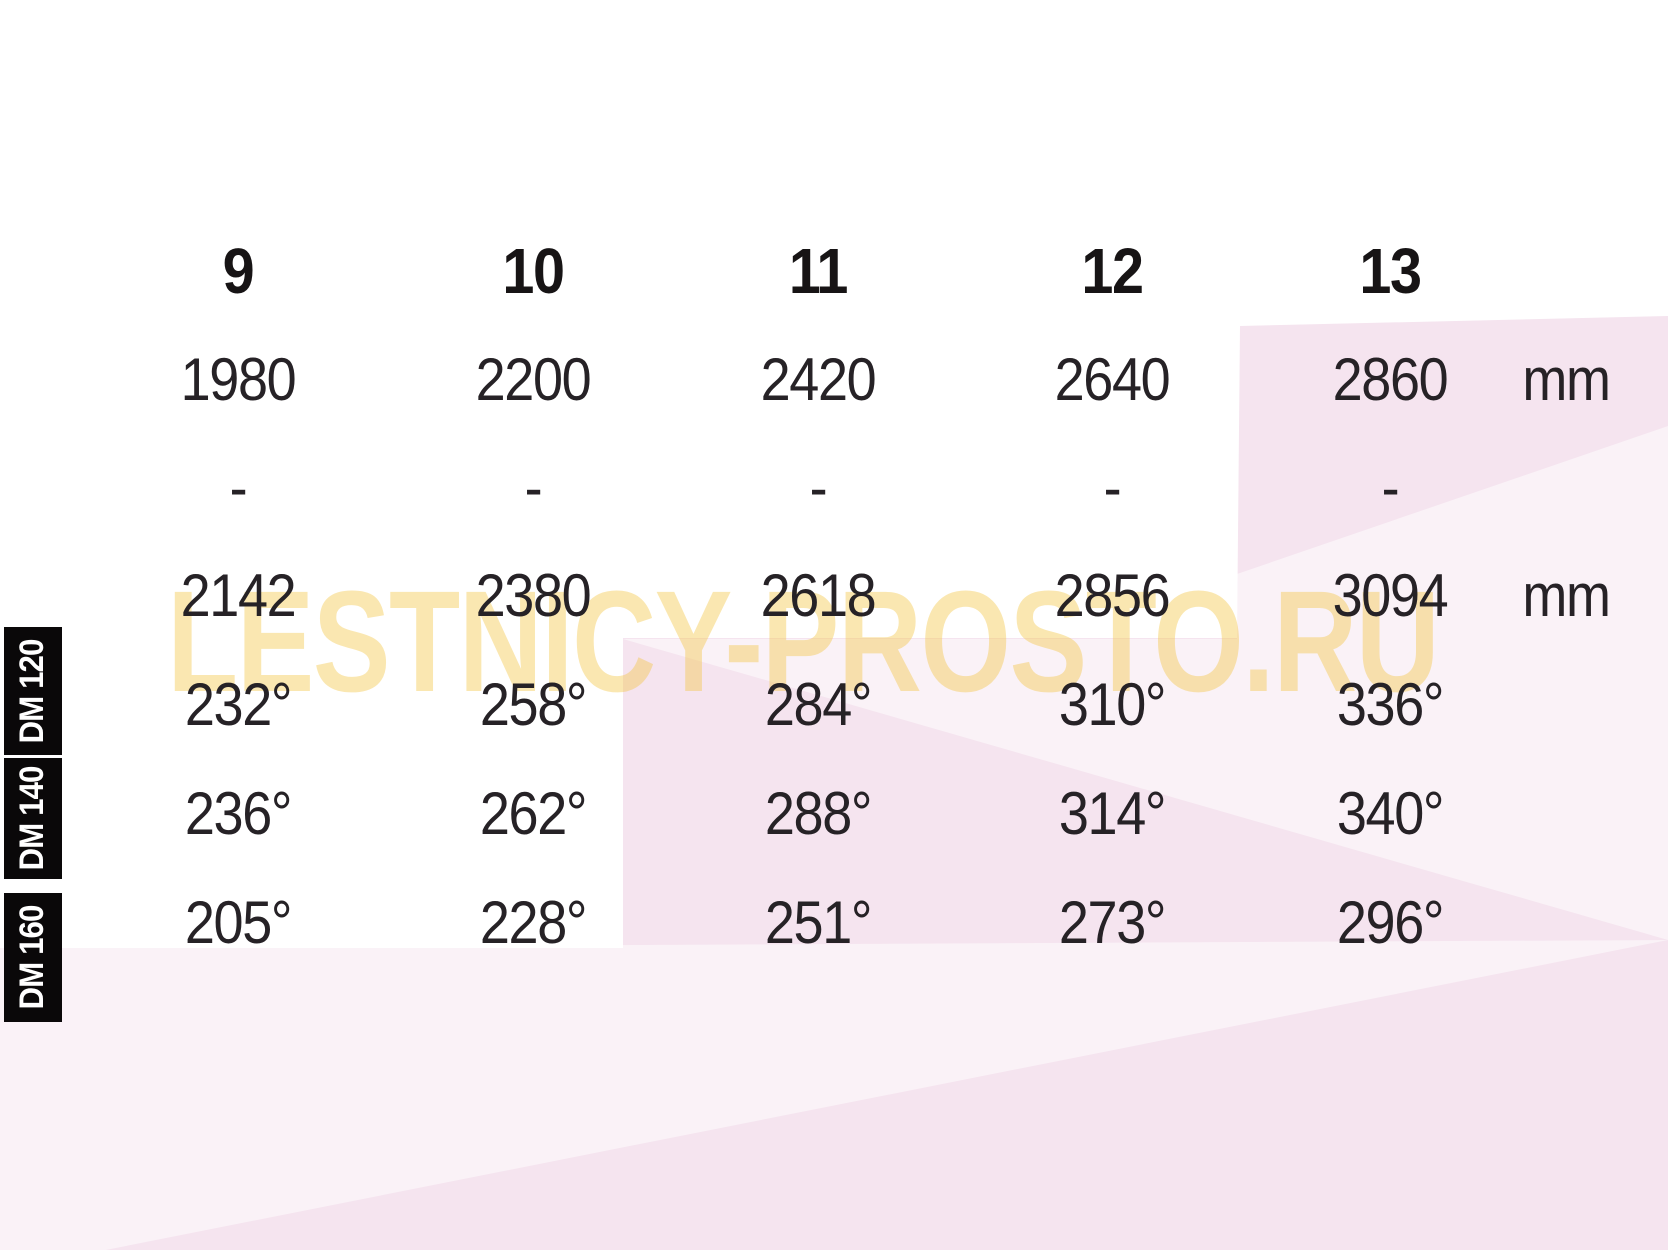  I want to click on cell-dm140-13: 340°, so click(1390, 813).